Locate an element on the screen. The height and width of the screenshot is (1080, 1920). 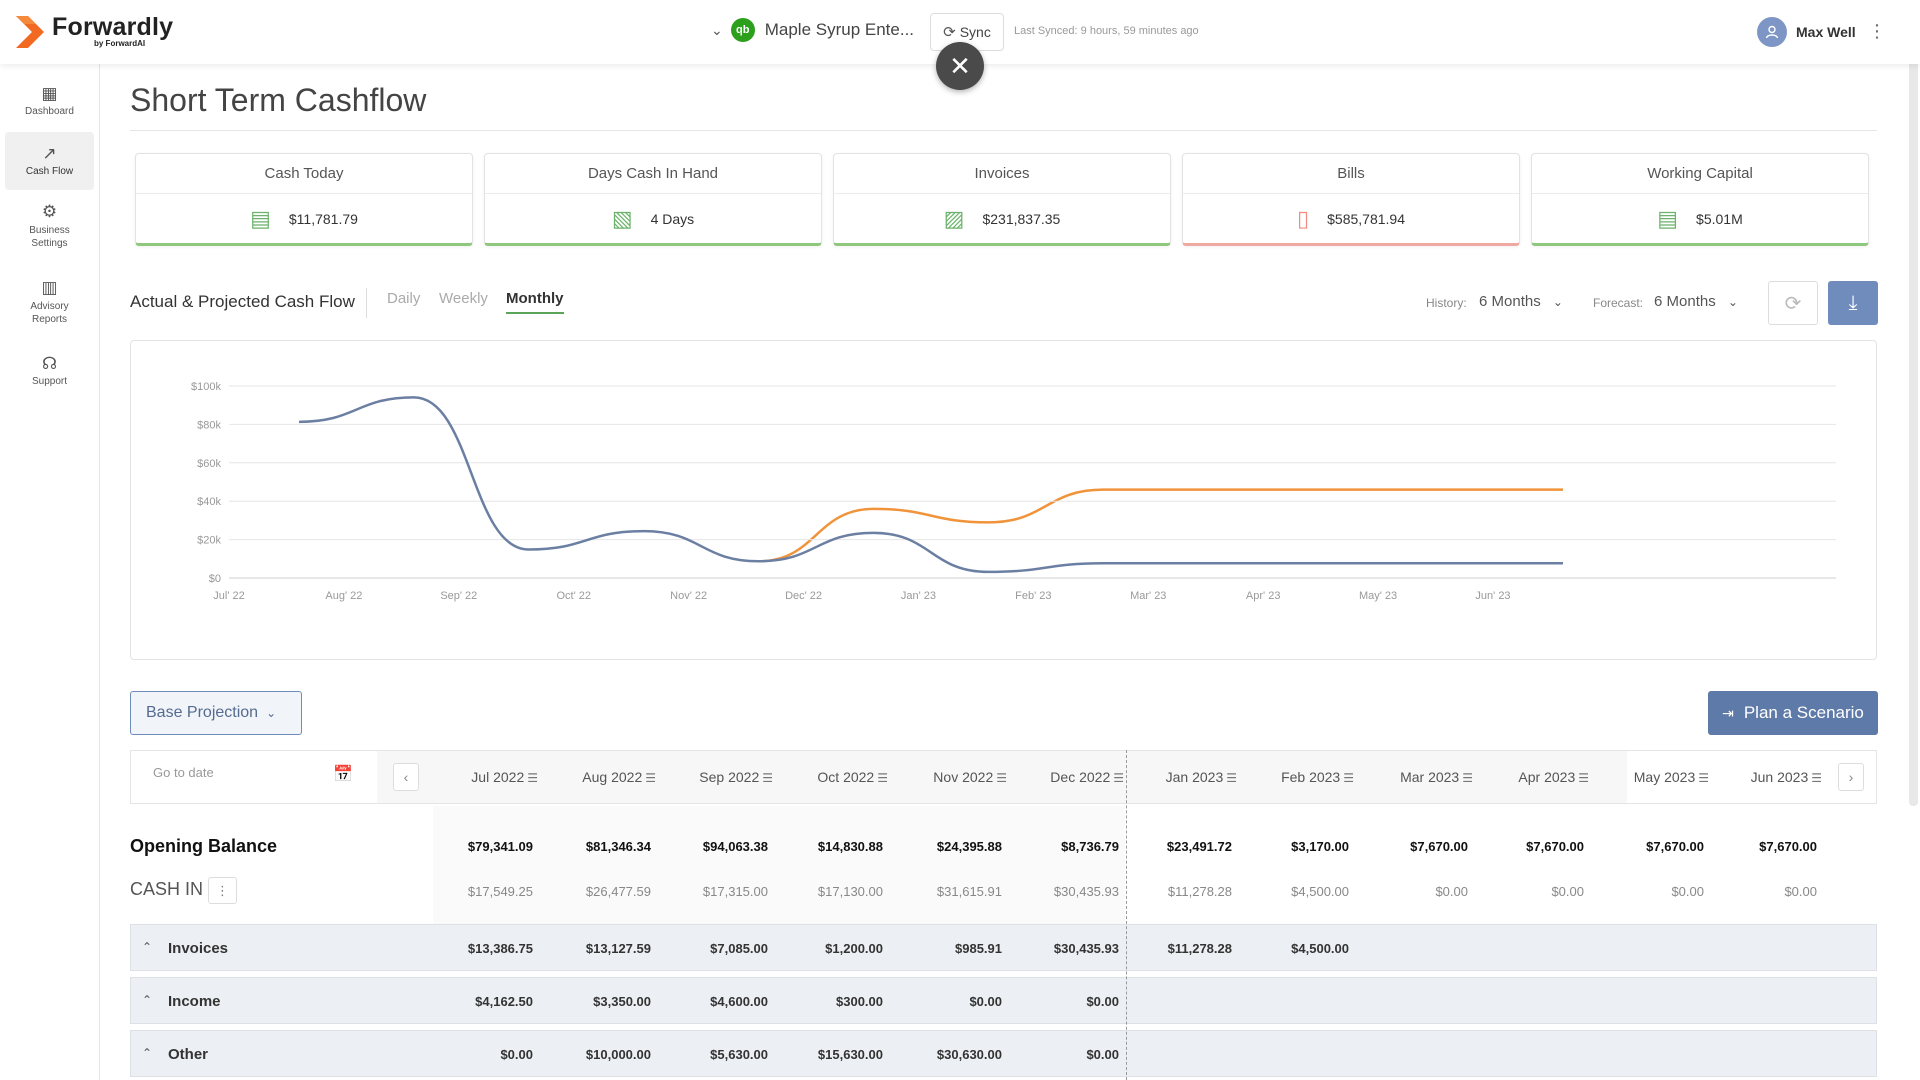
prev-arrow-button: ‹ is located at coordinates (406, 777).